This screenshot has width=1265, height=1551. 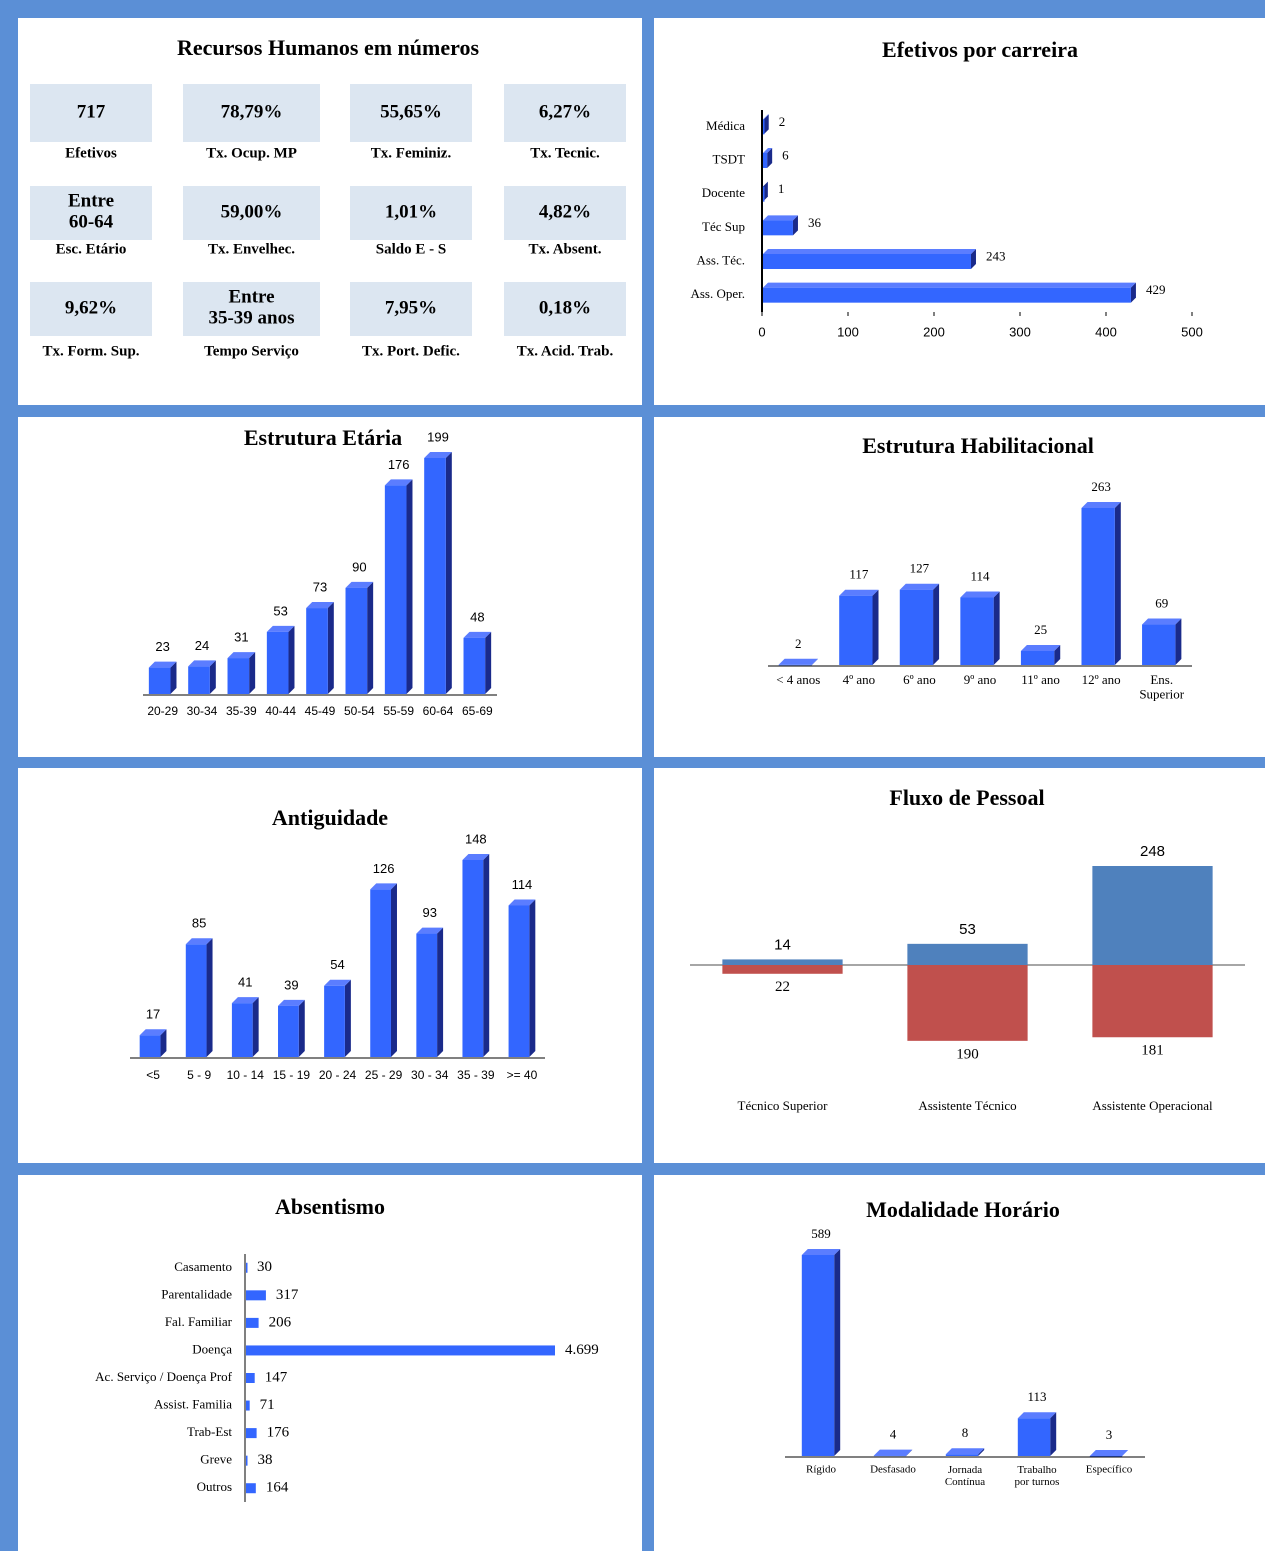 What do you see at coordinates (251, 153) in the screenshot?
I see `kpi-label: Tx. Ocup. MP` at bounding box center [251, 153].